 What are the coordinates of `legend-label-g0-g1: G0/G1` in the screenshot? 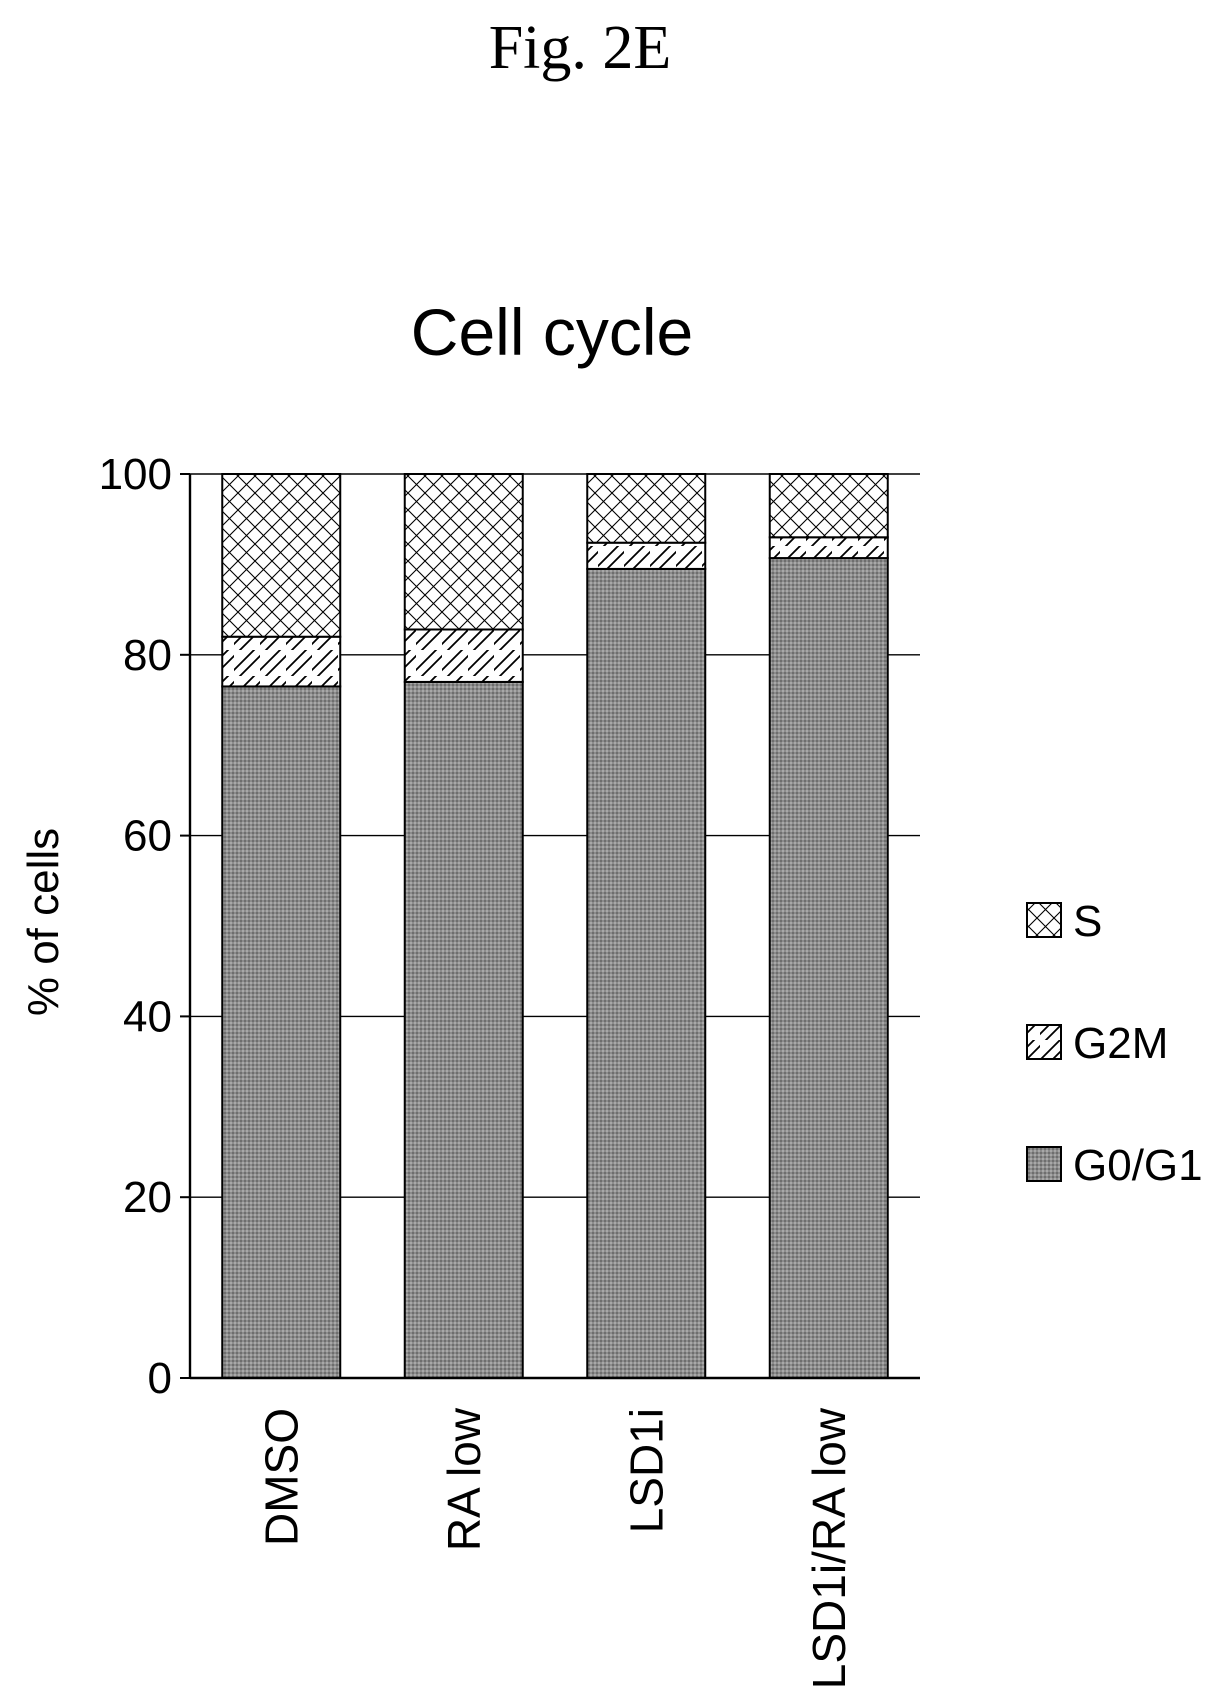 It's located at (1138, 1165).